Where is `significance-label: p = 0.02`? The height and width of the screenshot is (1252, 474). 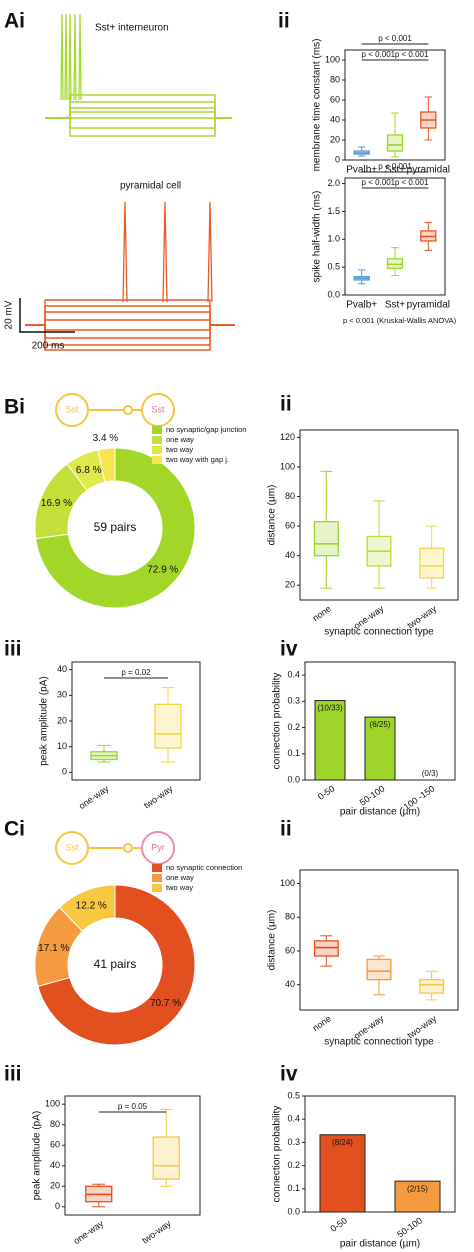
significance-label: p = 0.02 is located at coordinates (136, 672).